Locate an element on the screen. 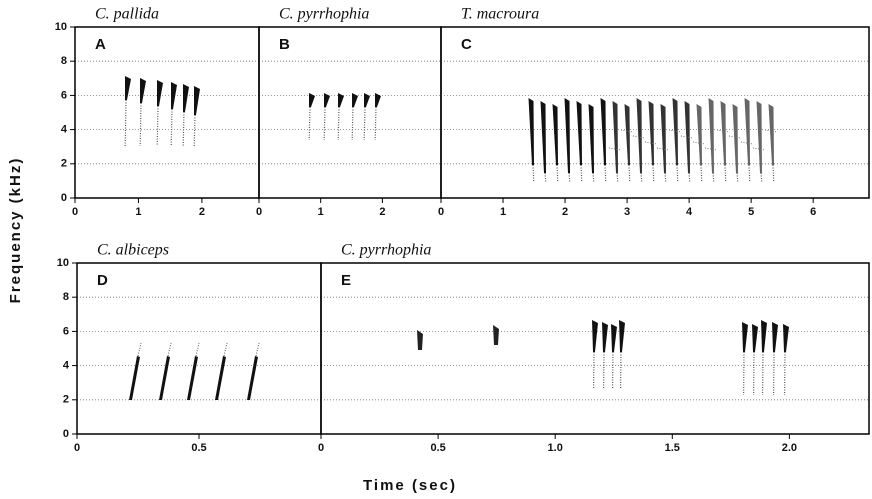 This screenshot has width=872, height=499. x-tick-label: 1.5 is located at coordinates (672, 448).